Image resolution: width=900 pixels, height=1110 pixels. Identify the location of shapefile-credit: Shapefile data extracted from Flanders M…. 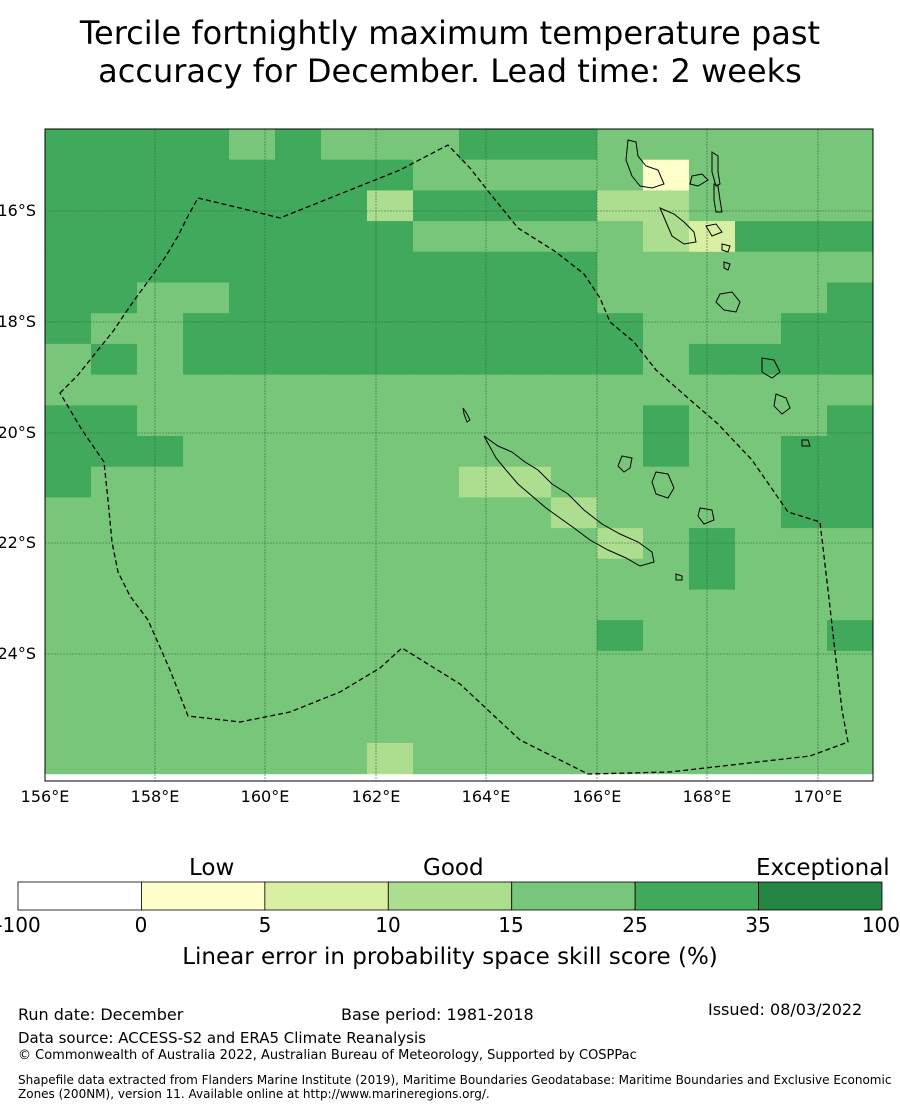
(455, 1087).